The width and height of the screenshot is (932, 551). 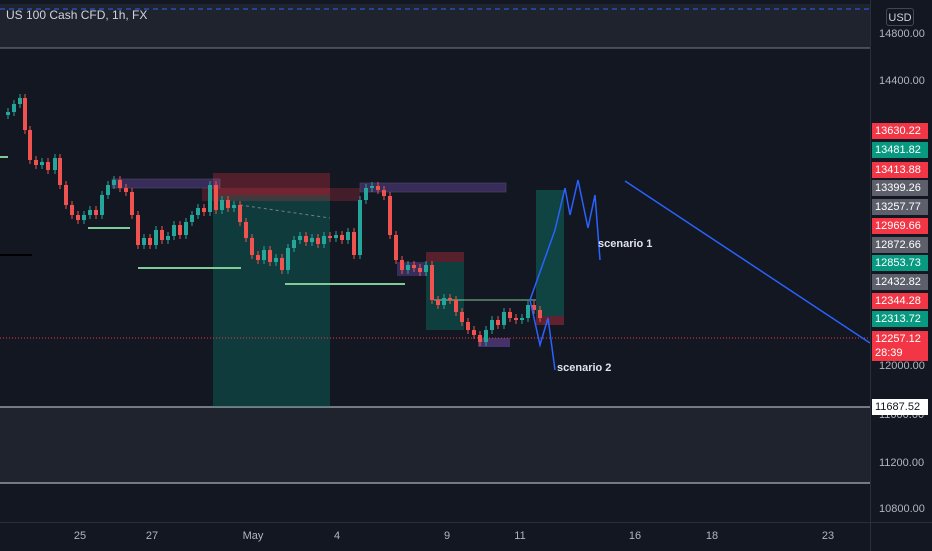 I want to click on scenario-1-label: scenario 1, so click(x=625, y=244).